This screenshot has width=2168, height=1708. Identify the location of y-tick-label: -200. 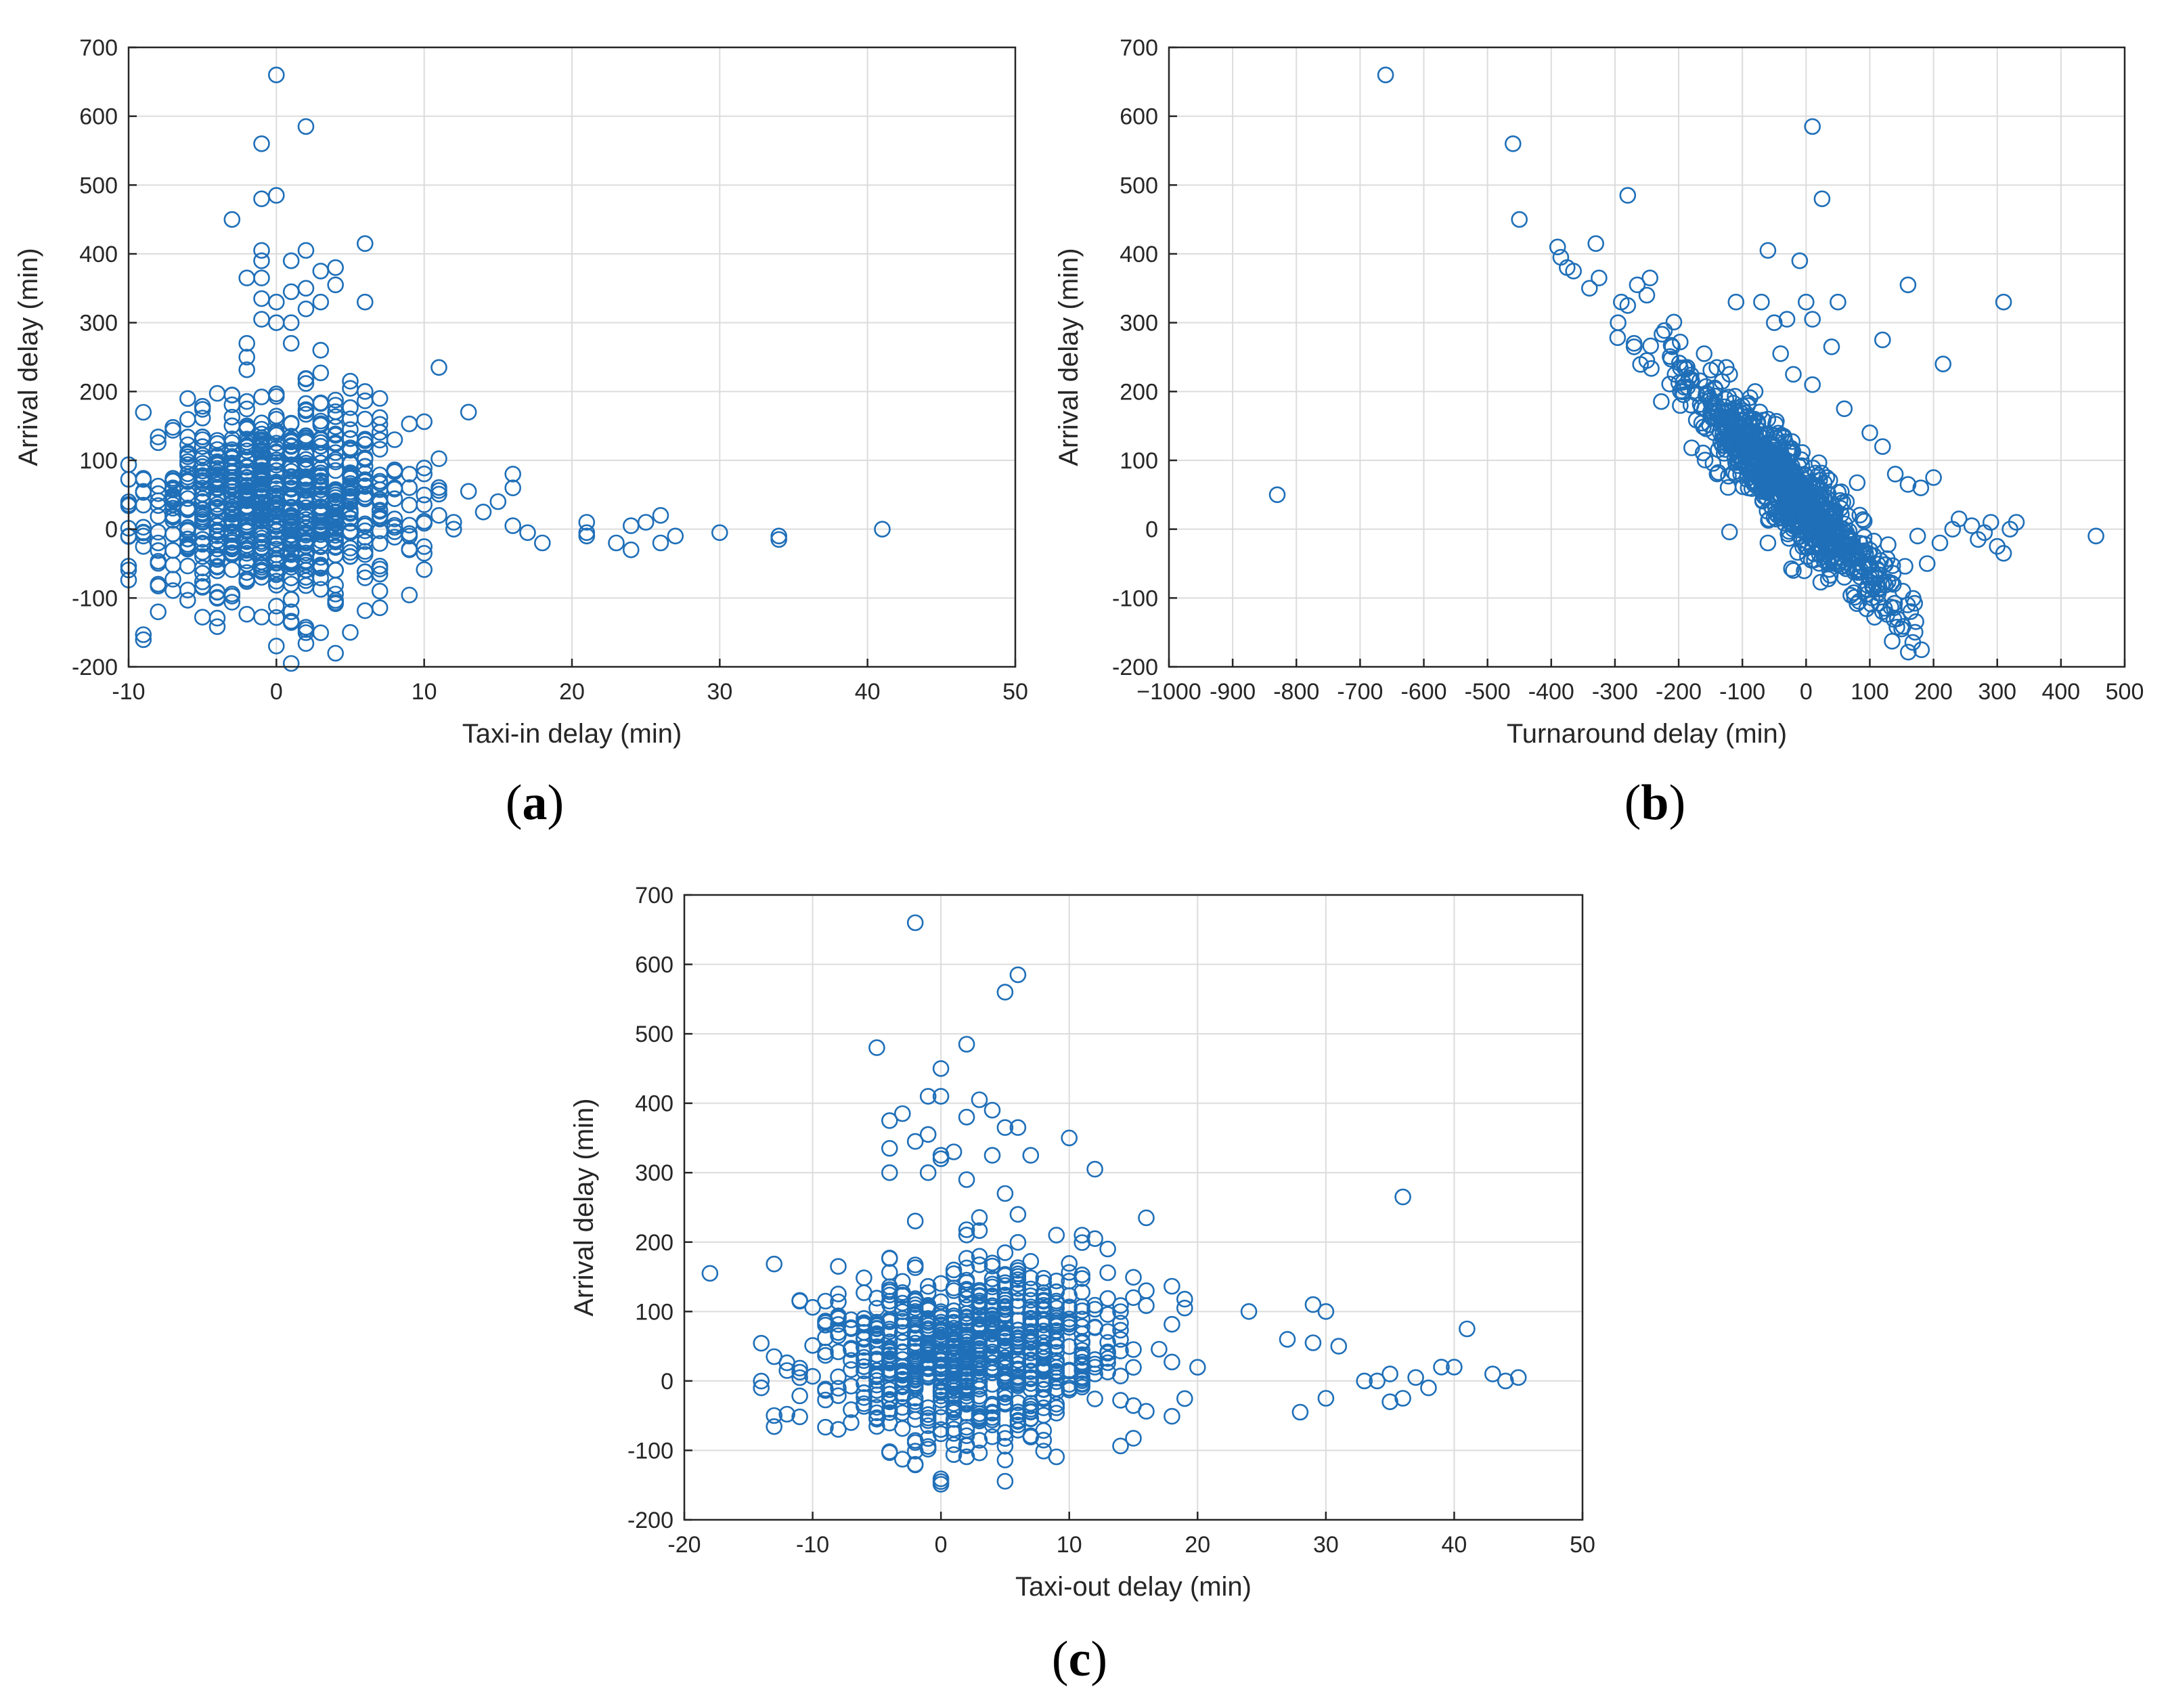
(1135, 667).